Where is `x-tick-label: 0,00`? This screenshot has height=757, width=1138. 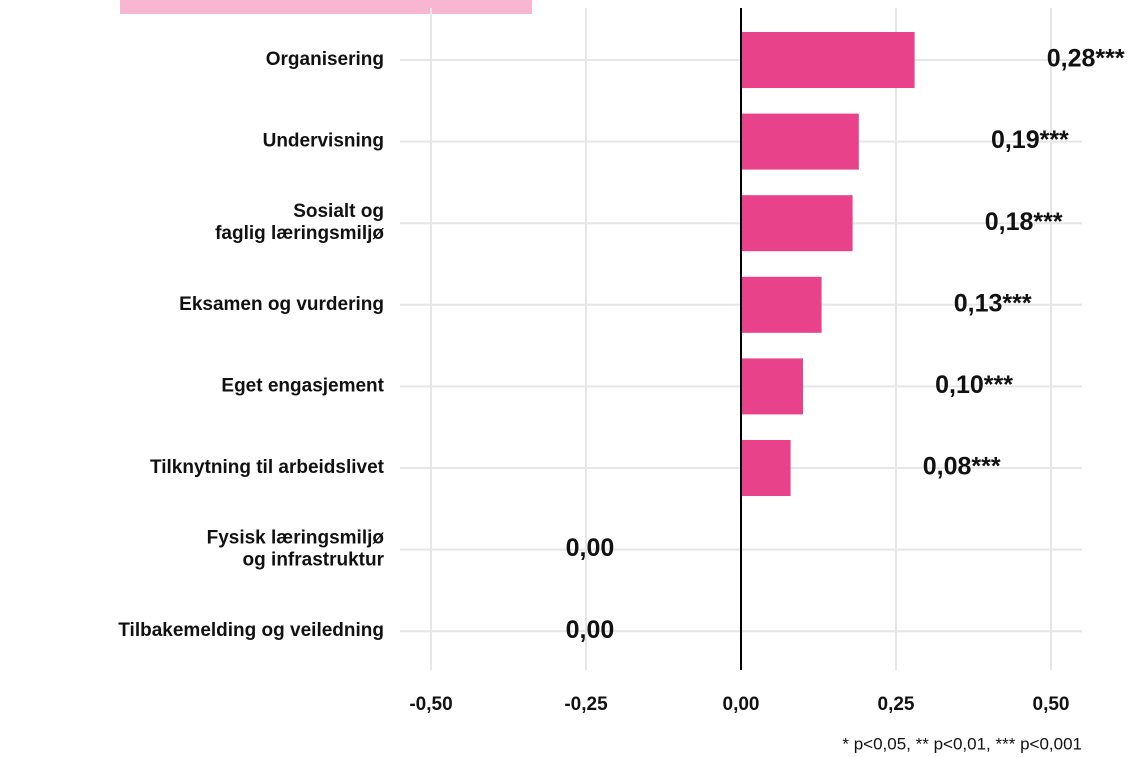
x-tick-label: 0,00 is located at coordinates (741, 704).